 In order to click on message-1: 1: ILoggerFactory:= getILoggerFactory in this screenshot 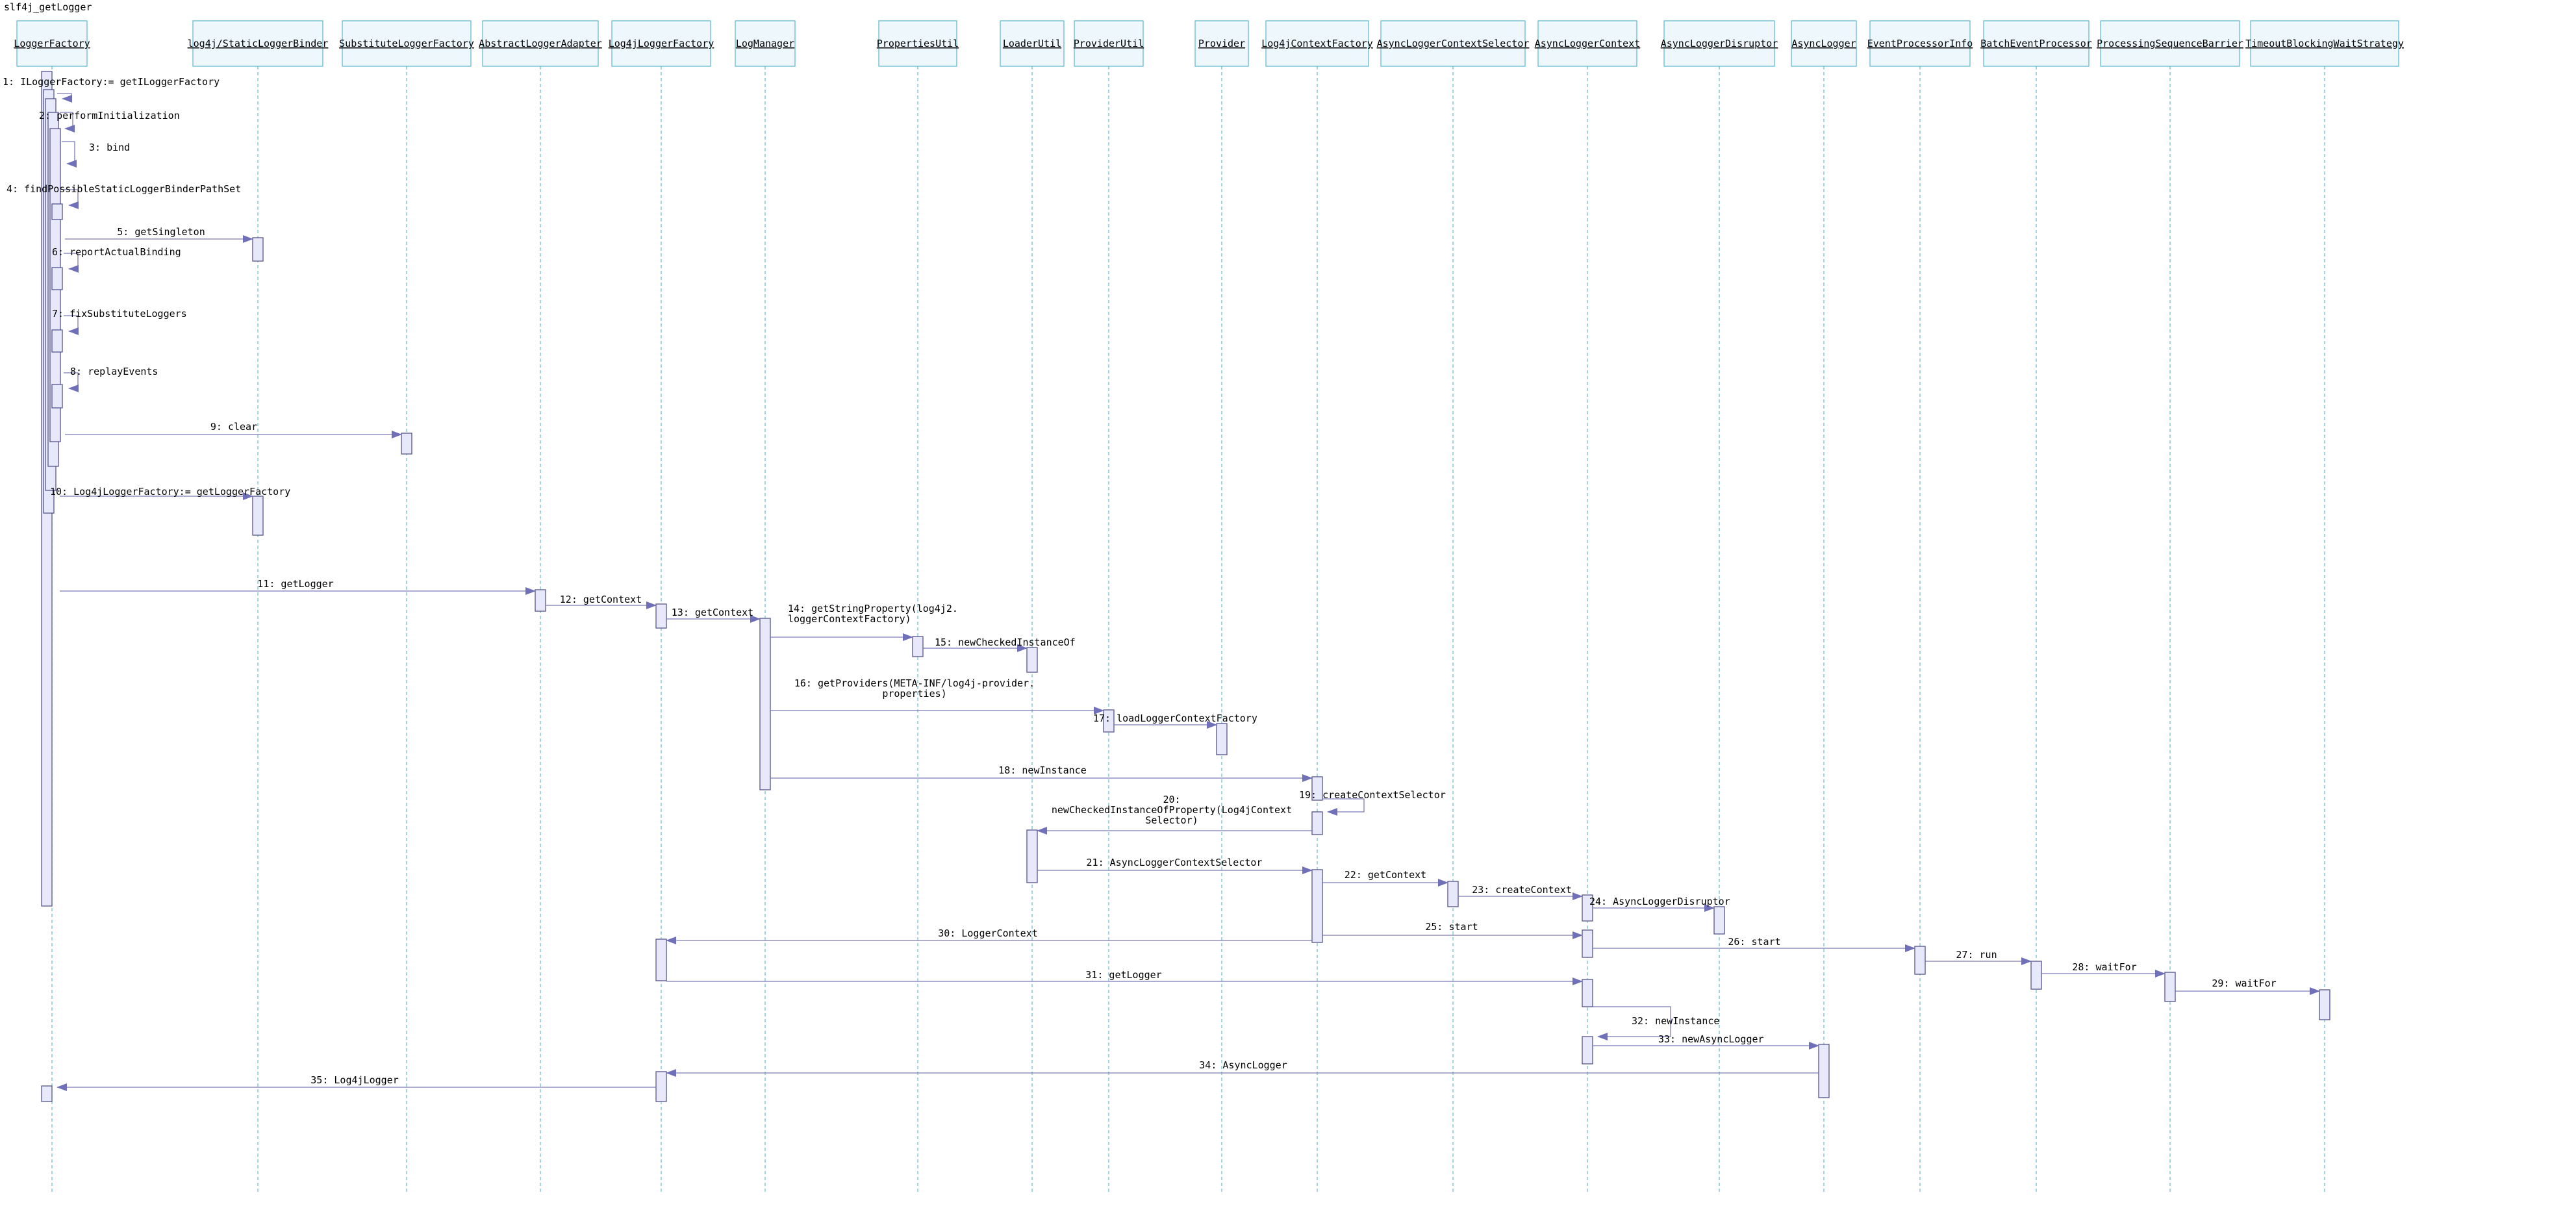, I will do `click(112, 89)`.